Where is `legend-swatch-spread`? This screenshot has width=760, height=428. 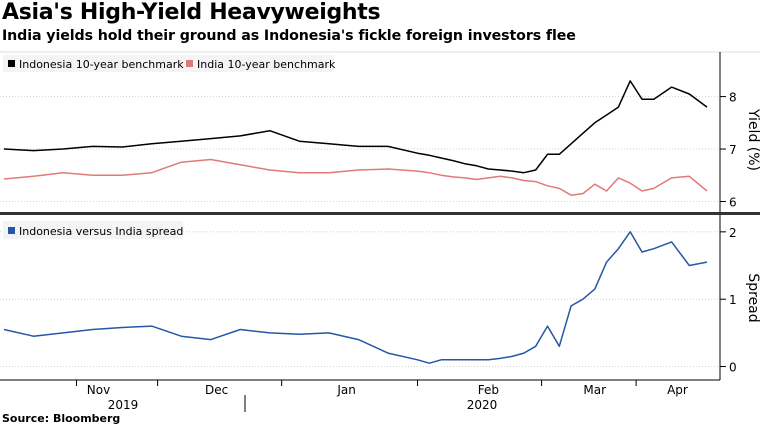
legend-swatch-spread is located at coordinates (11, 230).